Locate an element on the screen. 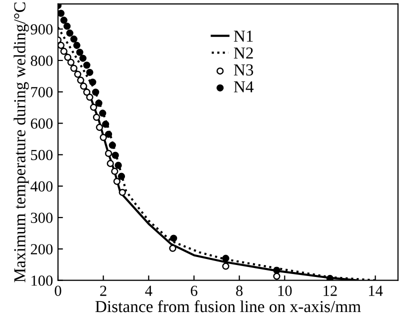  x-tick-label: 4 is located at coordinates (148, 291).